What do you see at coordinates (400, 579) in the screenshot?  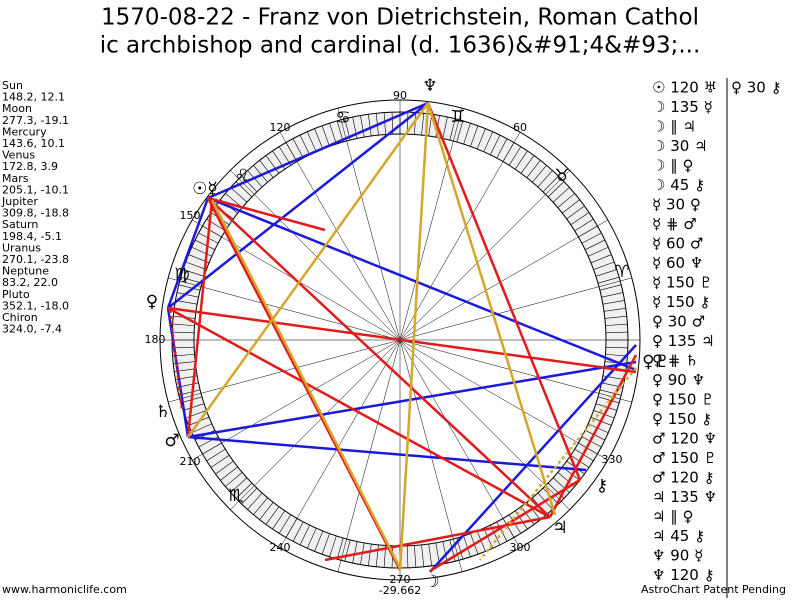 I see `degree-label: 270` at bounding box center [400, 579].